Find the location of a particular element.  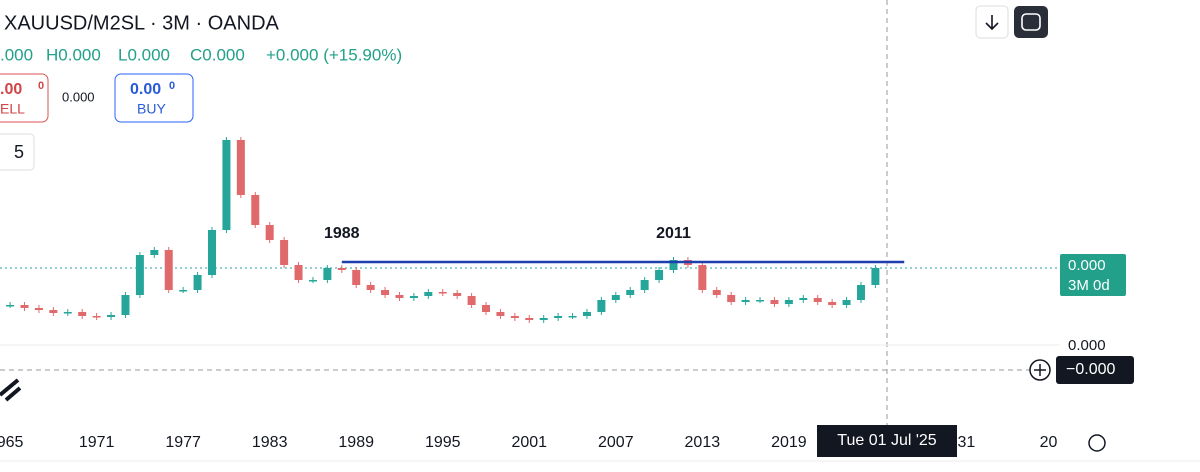

x-tick-label: 1983 is located at coordinates (270, 442).